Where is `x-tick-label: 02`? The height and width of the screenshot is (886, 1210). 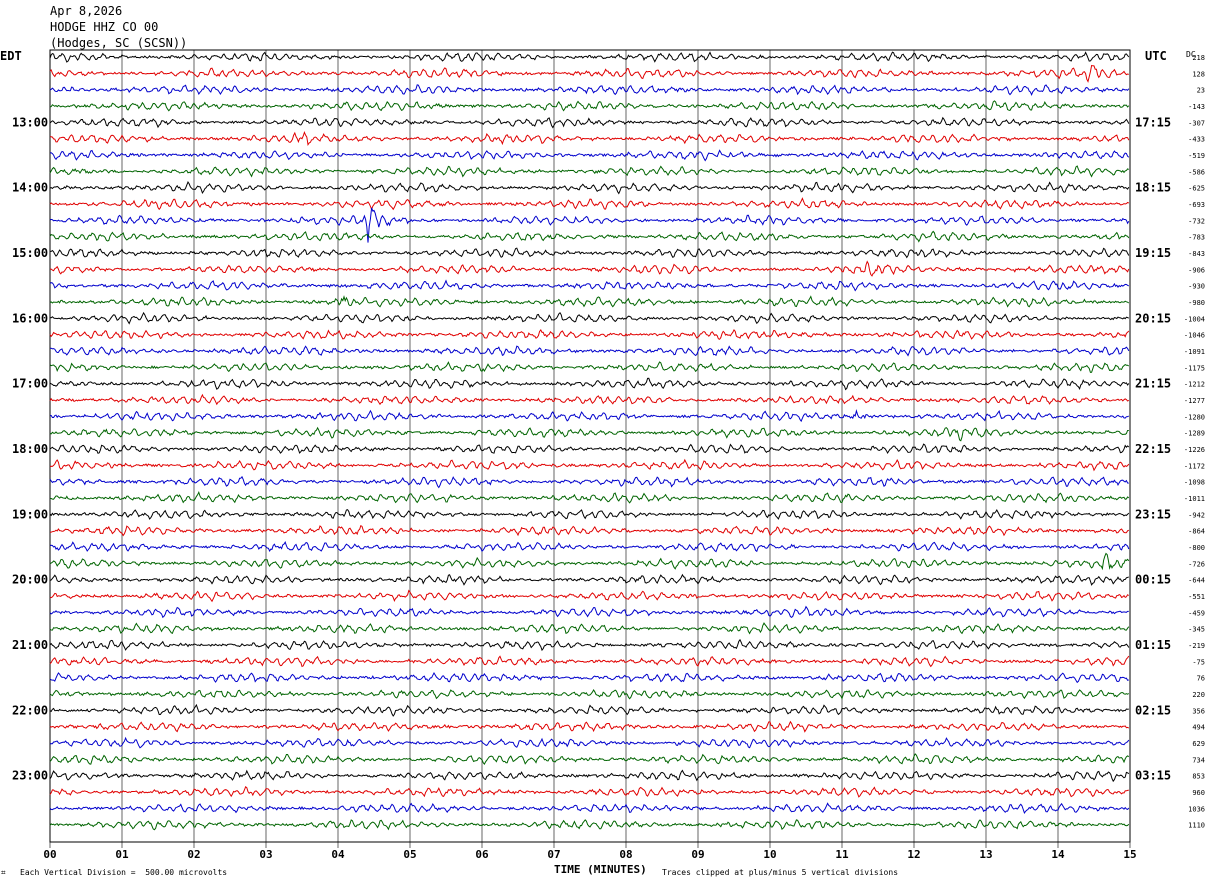
x-tick-label: 02 is located at coordinates (193, 854).